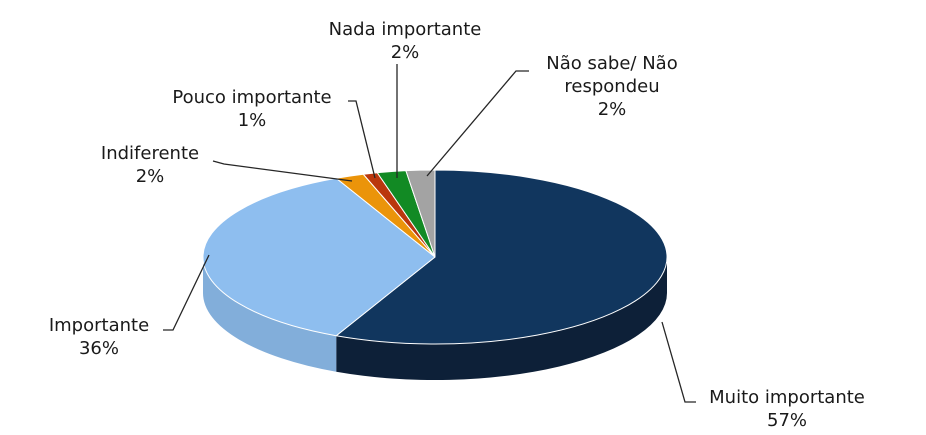 This screenshot has width=926, height=435. Describe the element at coordinates (186, 292) in the screenshot. I see `leader-line-importante` at that location.